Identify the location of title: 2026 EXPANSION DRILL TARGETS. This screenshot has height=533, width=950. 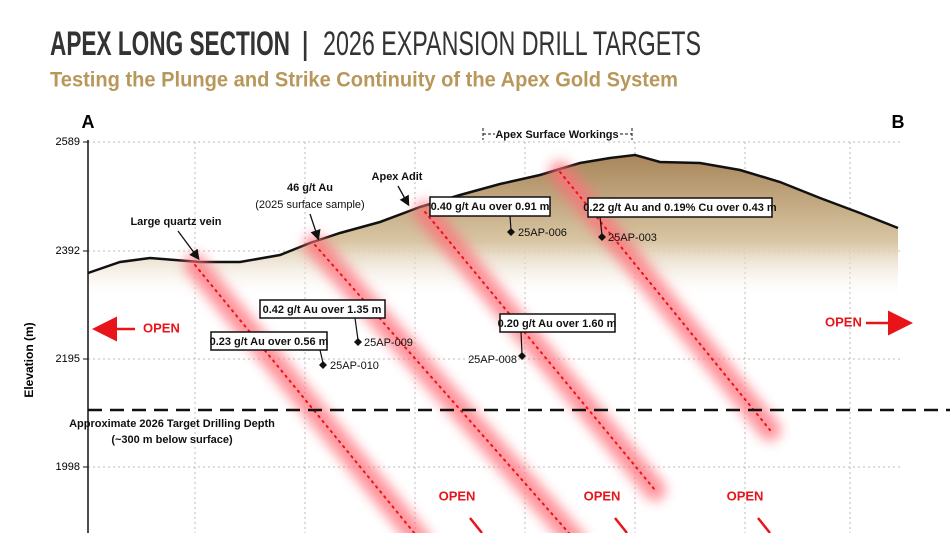
(512, 44).